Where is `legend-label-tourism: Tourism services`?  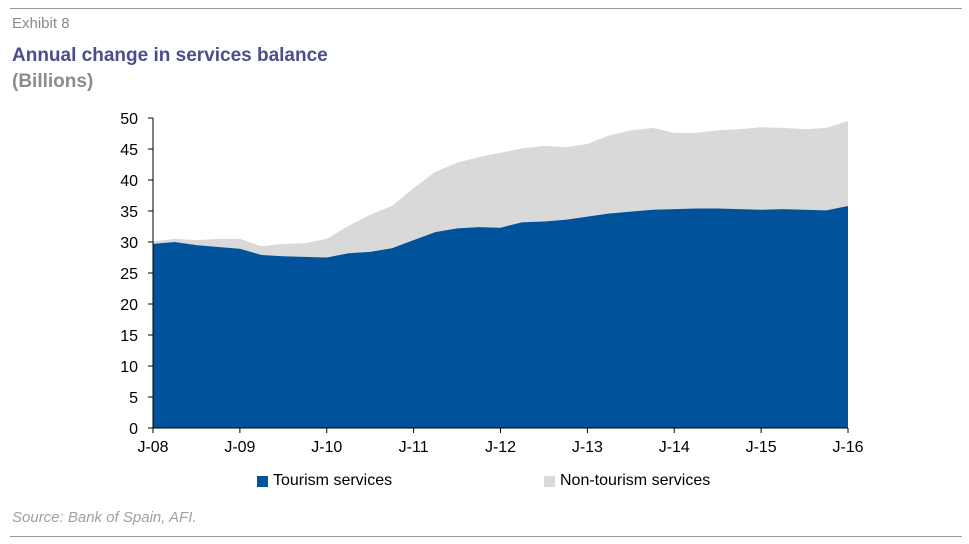 legend-label-tourism: Tourism services is located at coordinates (333, 480).